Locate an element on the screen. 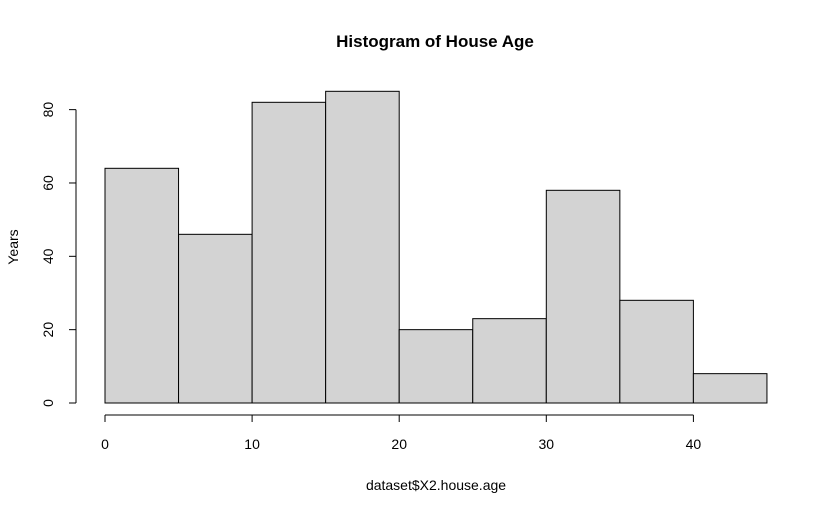 The height and width of the screenshot is (514, 834). x-axis: 0 10 20 30 40 is located at coordinates (401, 433).